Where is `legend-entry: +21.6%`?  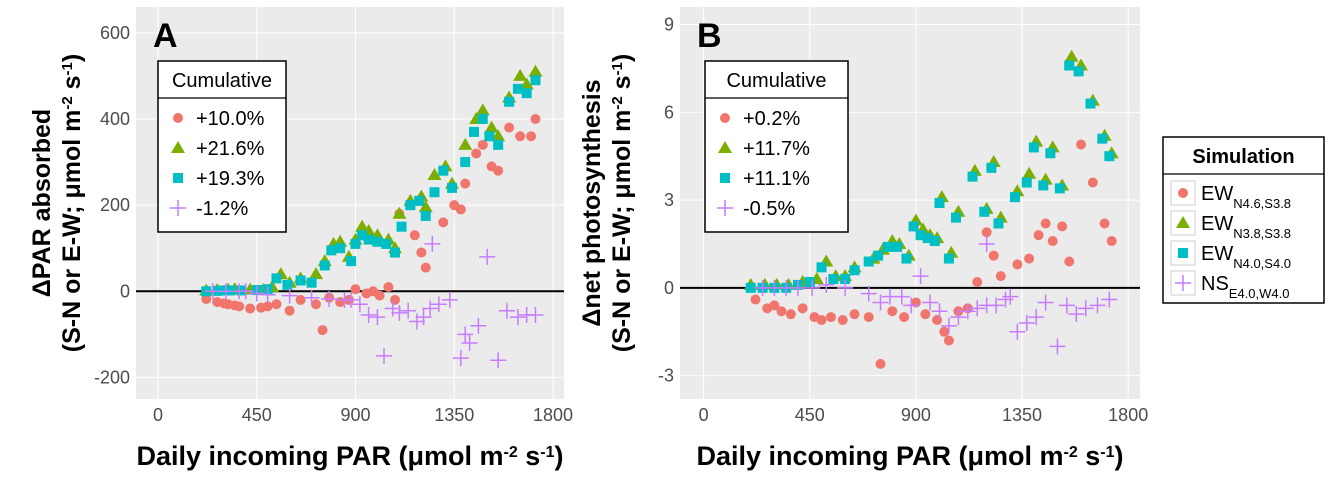
legend-entry: +21.6% is located at coordinates (230, 149).